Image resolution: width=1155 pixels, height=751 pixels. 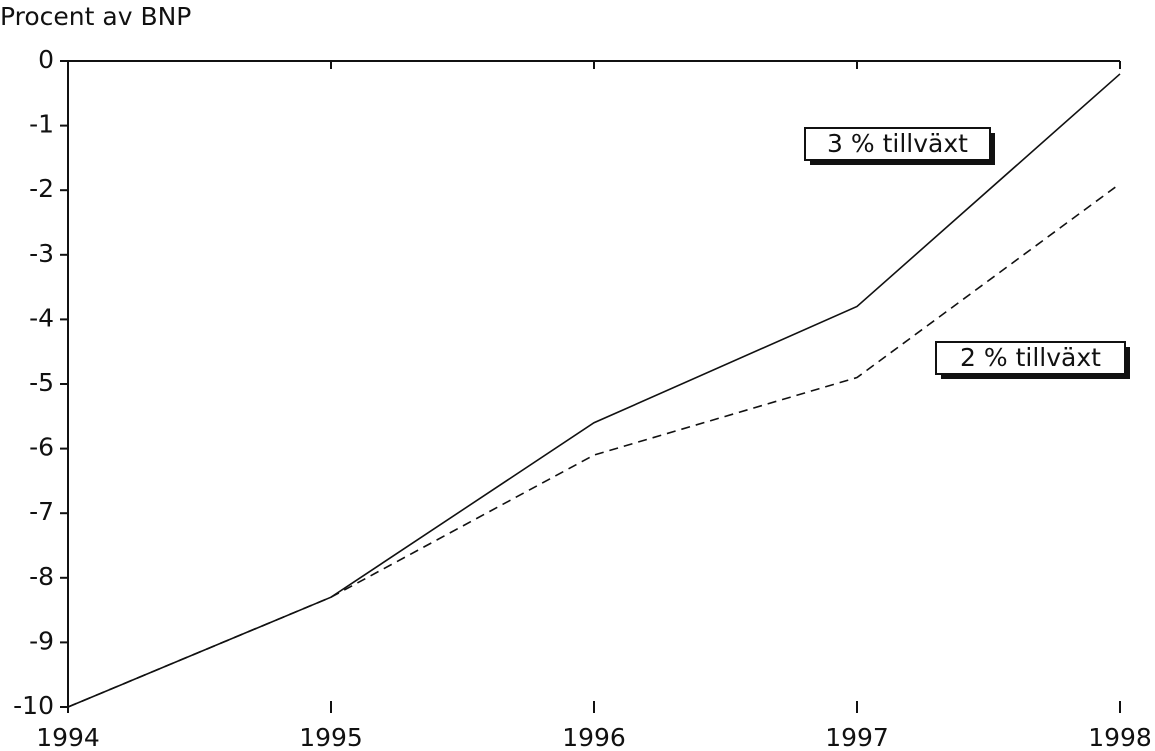 I want to click on y-tick-label: -8, so click(x=41, y=576).